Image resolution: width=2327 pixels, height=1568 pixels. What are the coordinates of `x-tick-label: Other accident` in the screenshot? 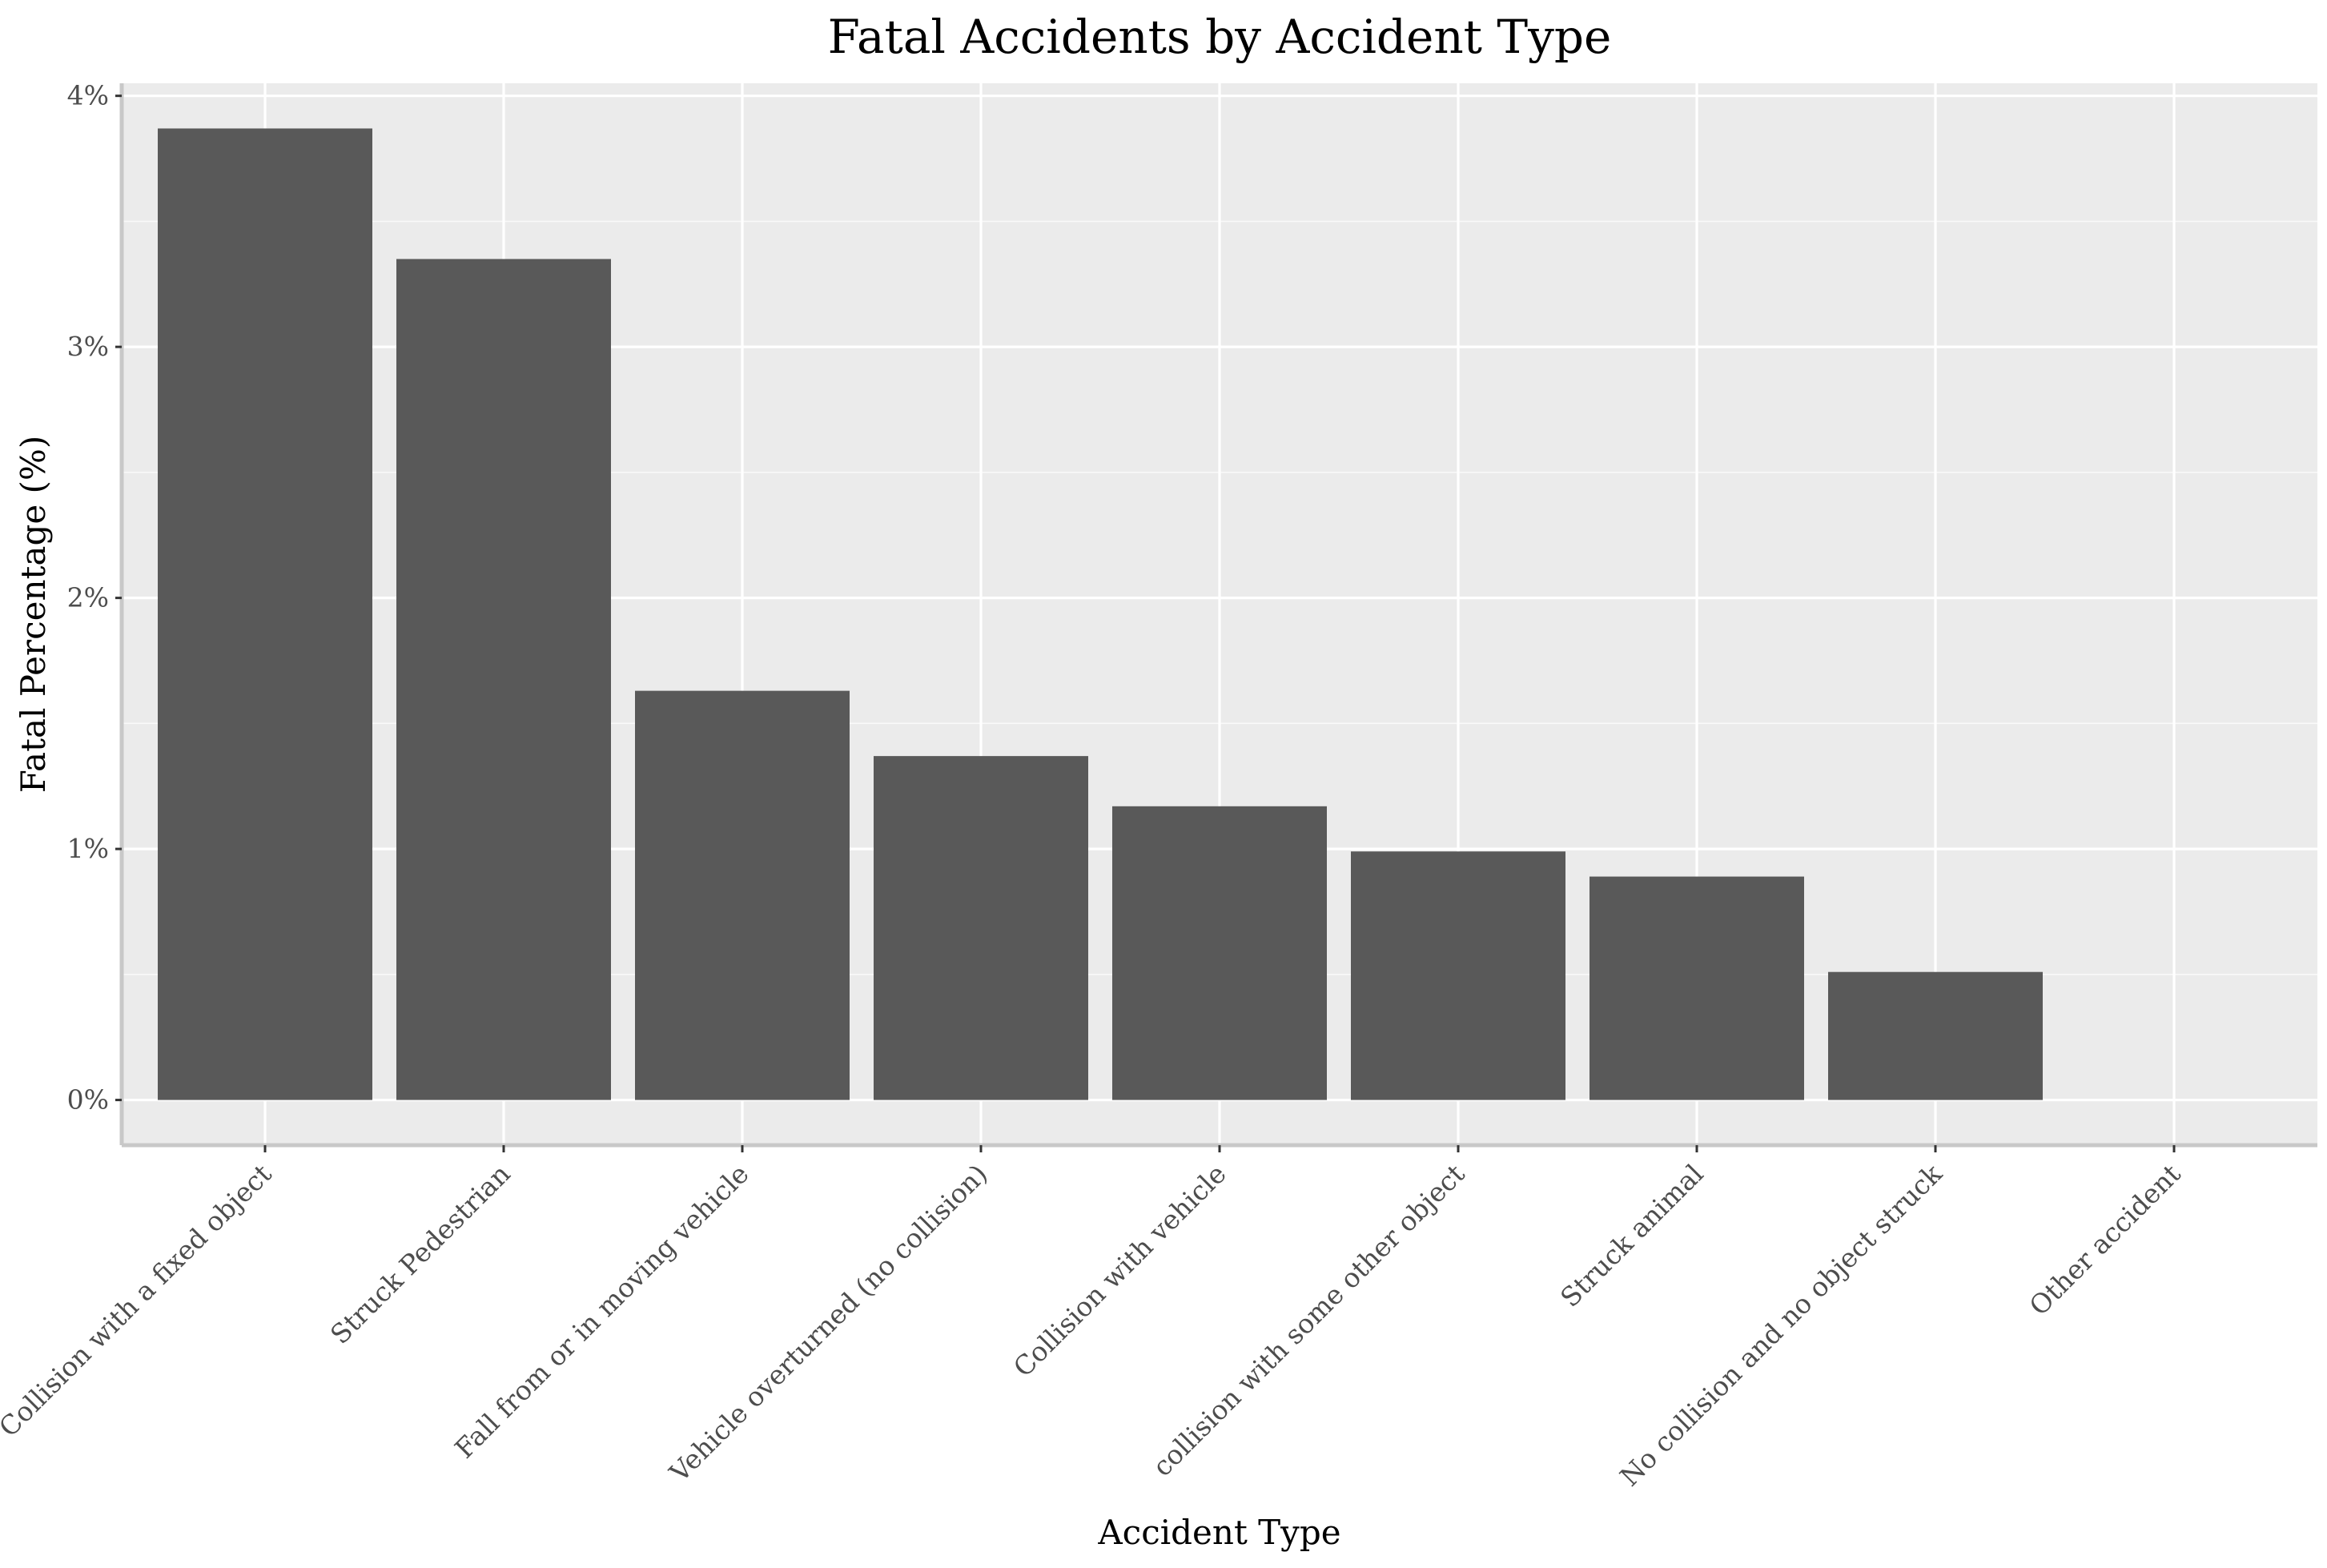 It's located at (2105, 1240).